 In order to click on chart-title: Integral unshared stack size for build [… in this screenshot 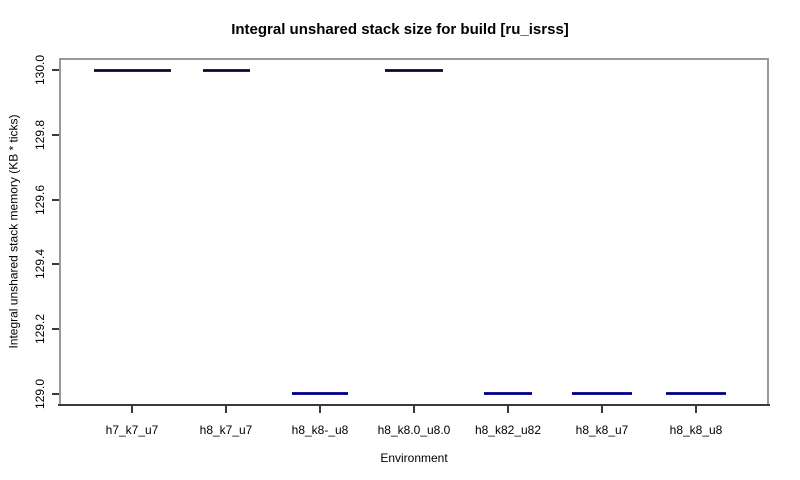, I will do `click(400, 29)`.